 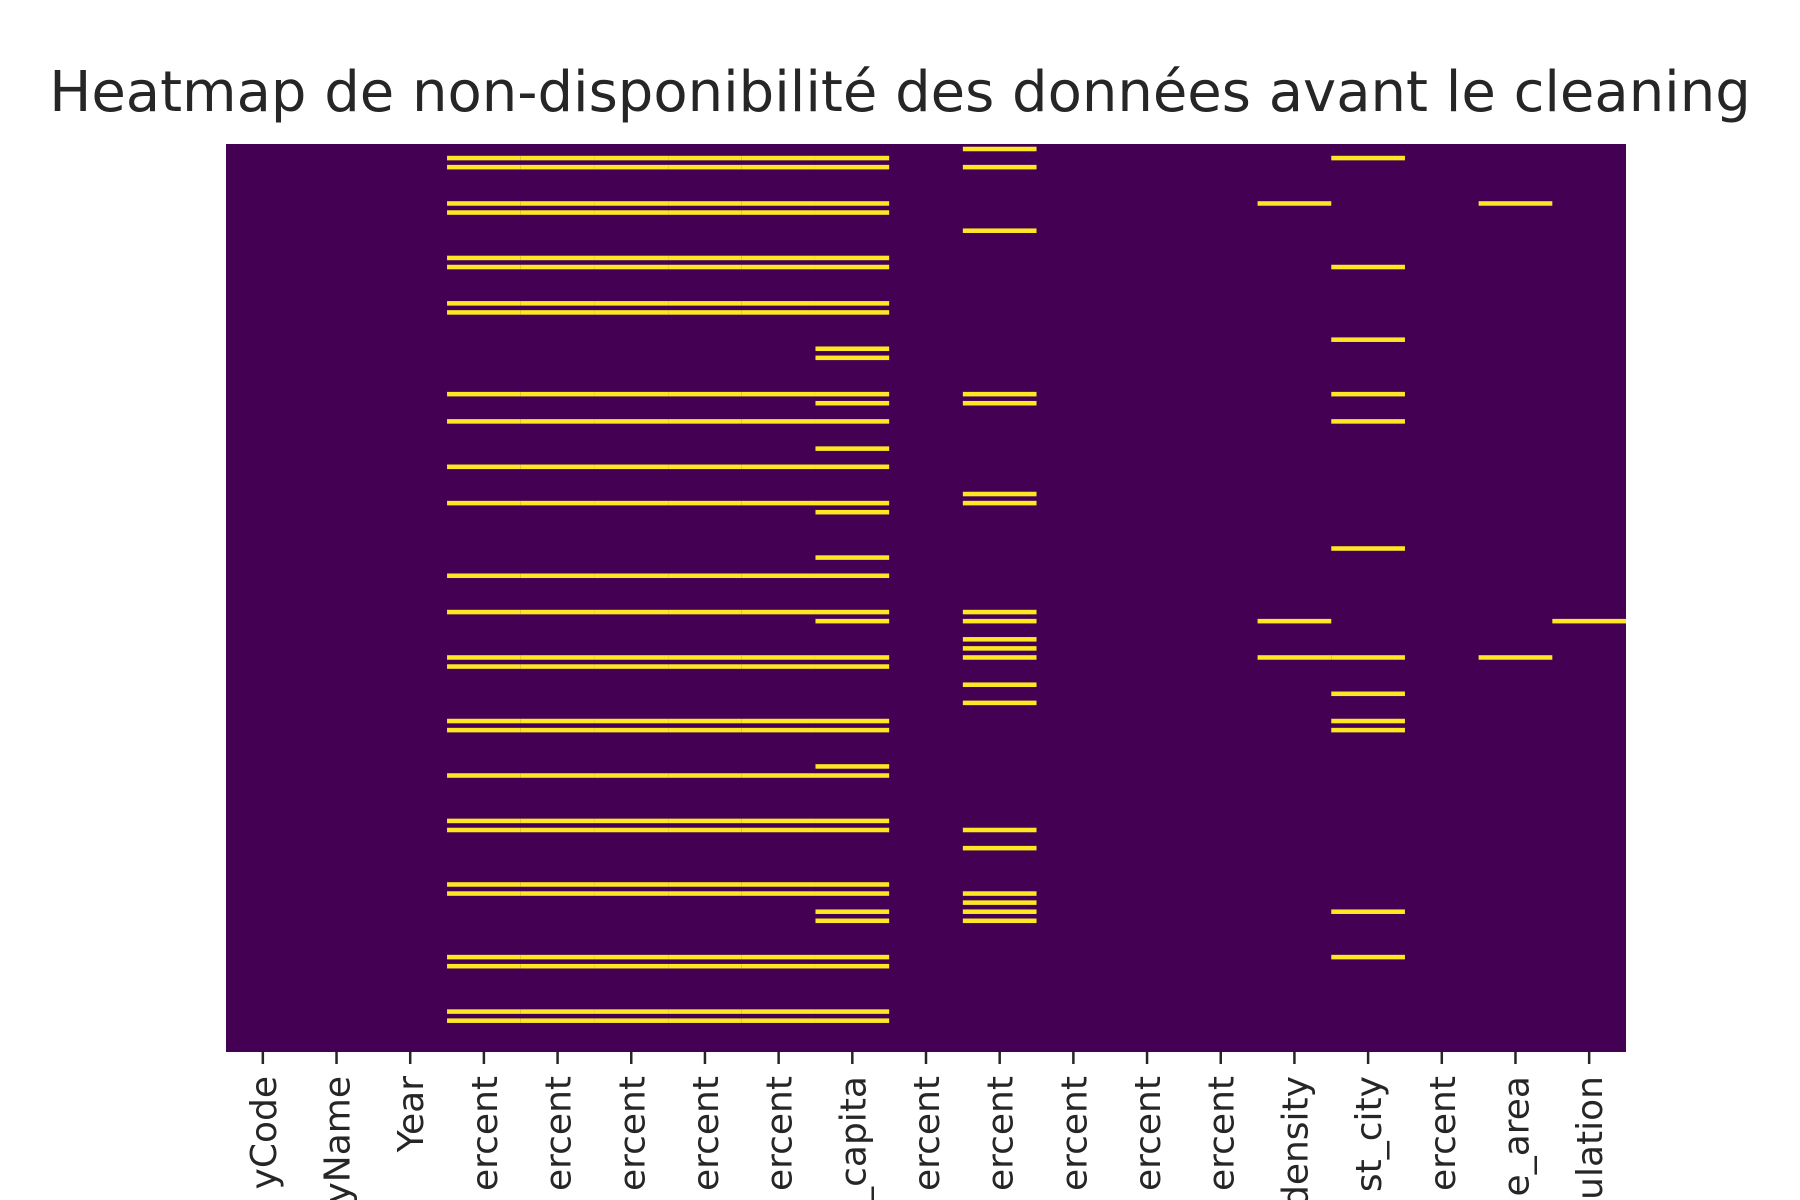 I want to click on x-tick-label: _capita, so click(x=853, y=1138).